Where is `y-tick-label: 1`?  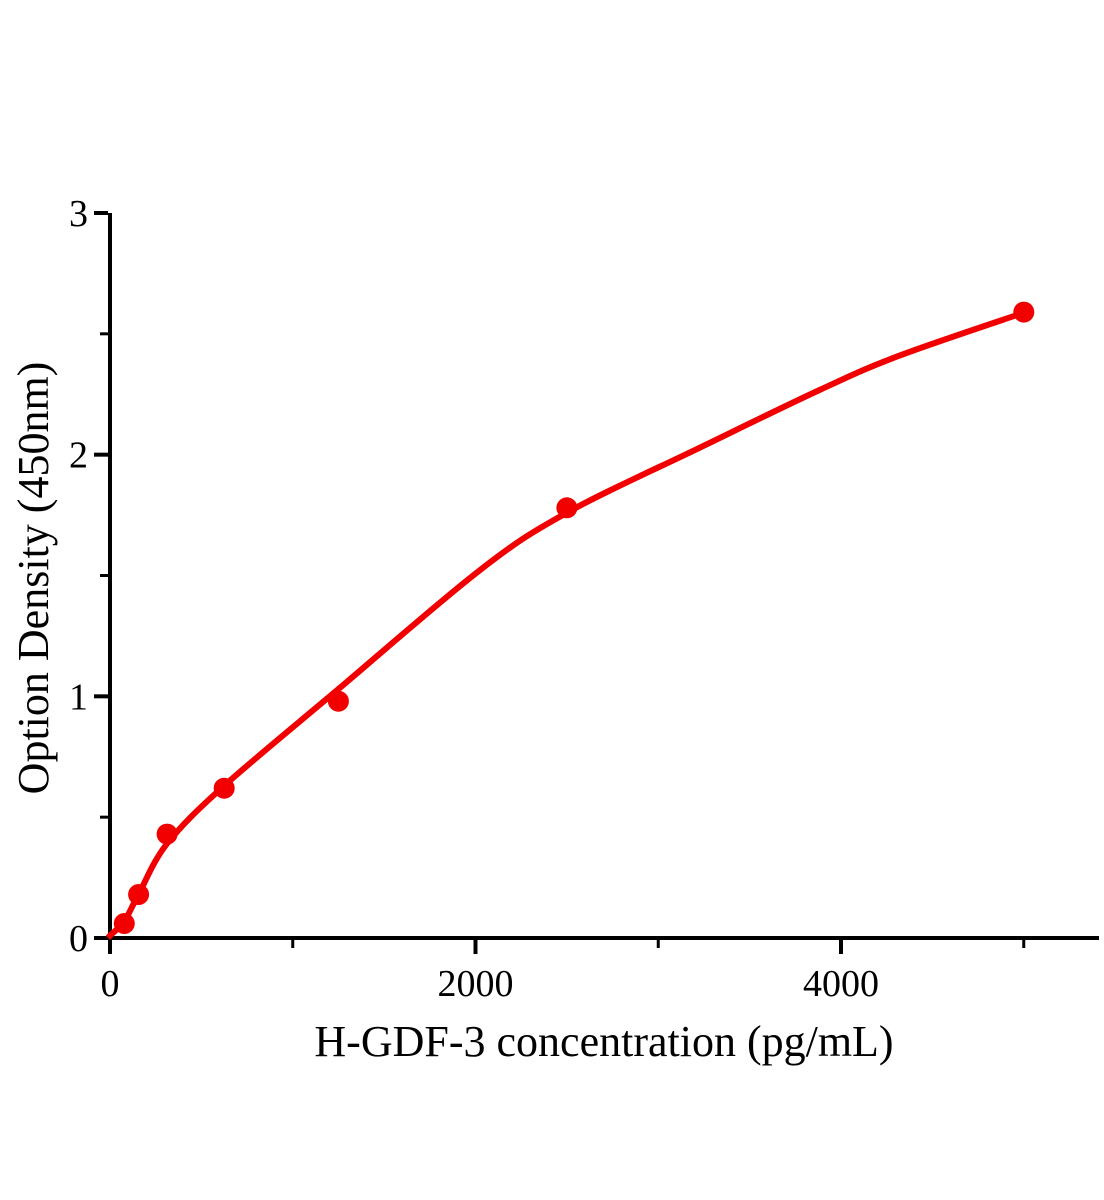
y-tick-label: 1 is located at coordinates (78, 697).